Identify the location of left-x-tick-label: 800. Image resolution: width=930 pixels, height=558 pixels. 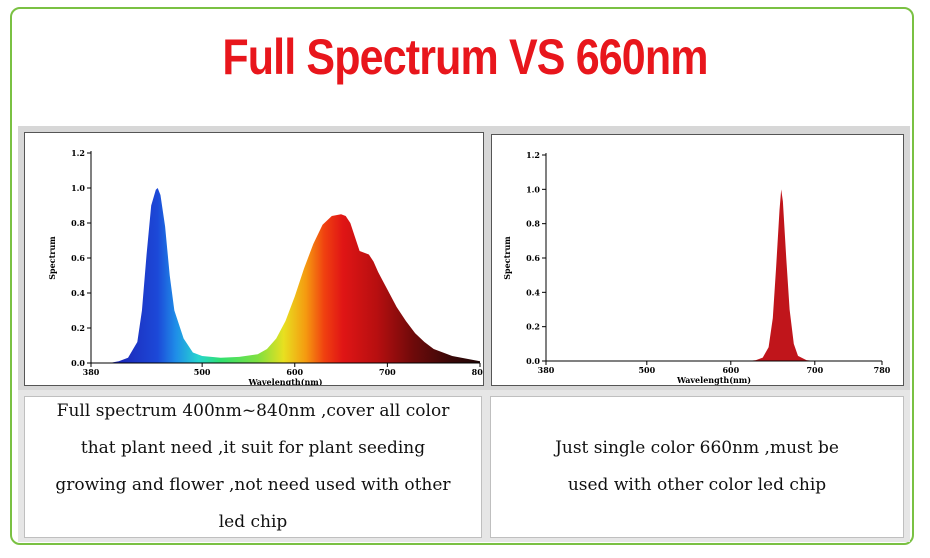
(477, 372).